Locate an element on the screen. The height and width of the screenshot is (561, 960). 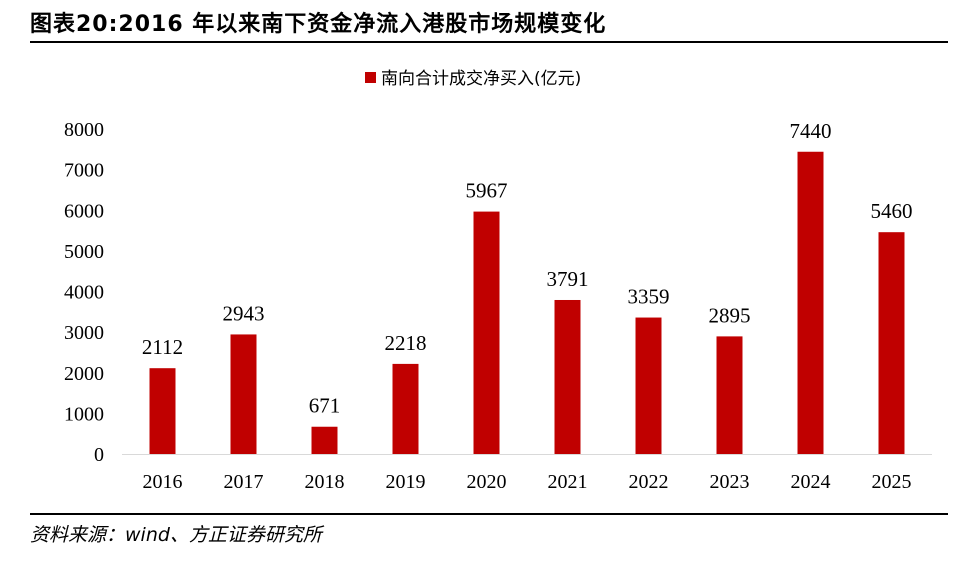
legend: 南向合计成交净买入(亿元) is located at coordinates (473, 79).